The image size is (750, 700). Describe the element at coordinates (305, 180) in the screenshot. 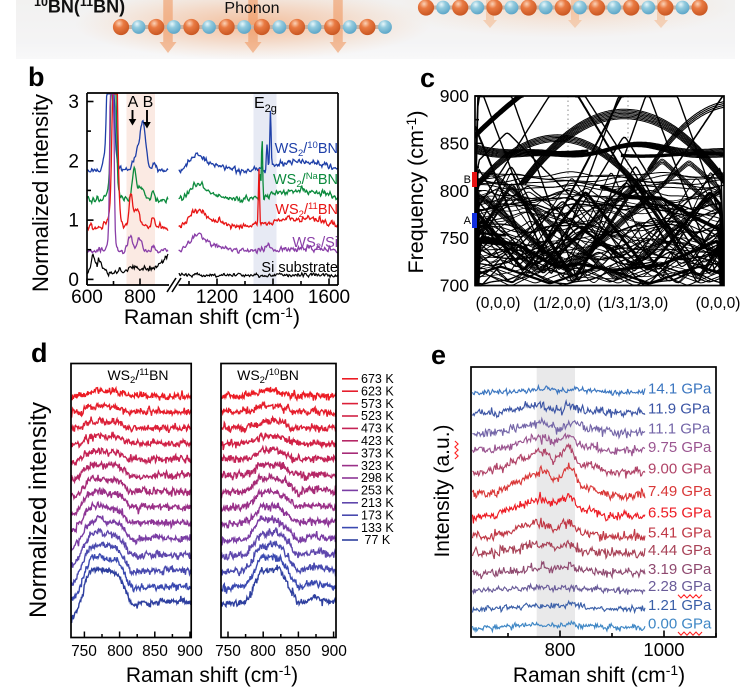

I see `svg-text: WS2/NaBN` at that location.